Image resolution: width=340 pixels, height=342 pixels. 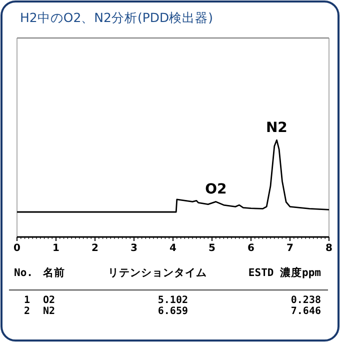 What do you see at coordinates (329, 248) in the screenshot?
I see `x-tick-label: 8` at bounding box center [329, 248].